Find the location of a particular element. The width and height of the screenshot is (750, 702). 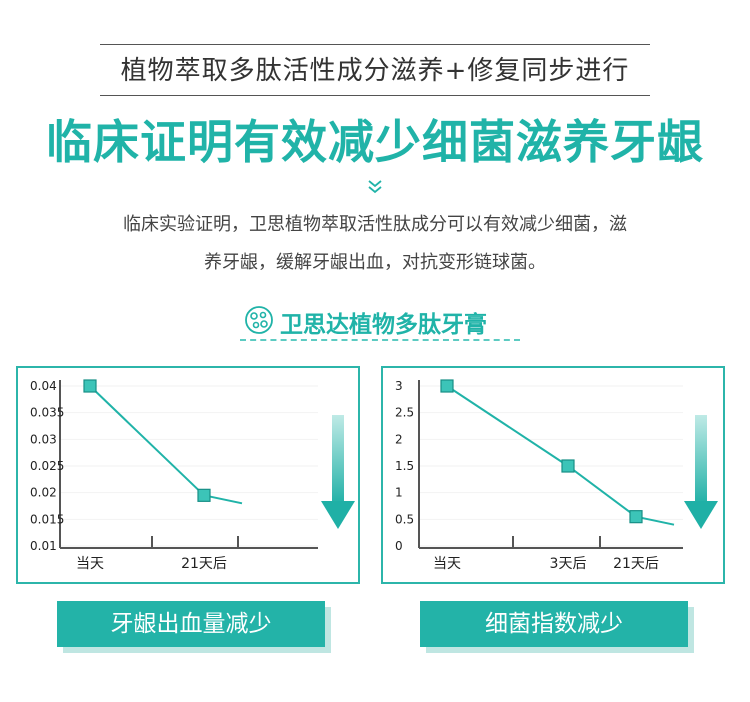

y-tick-label: 0 is located at coordinates (399, 546).